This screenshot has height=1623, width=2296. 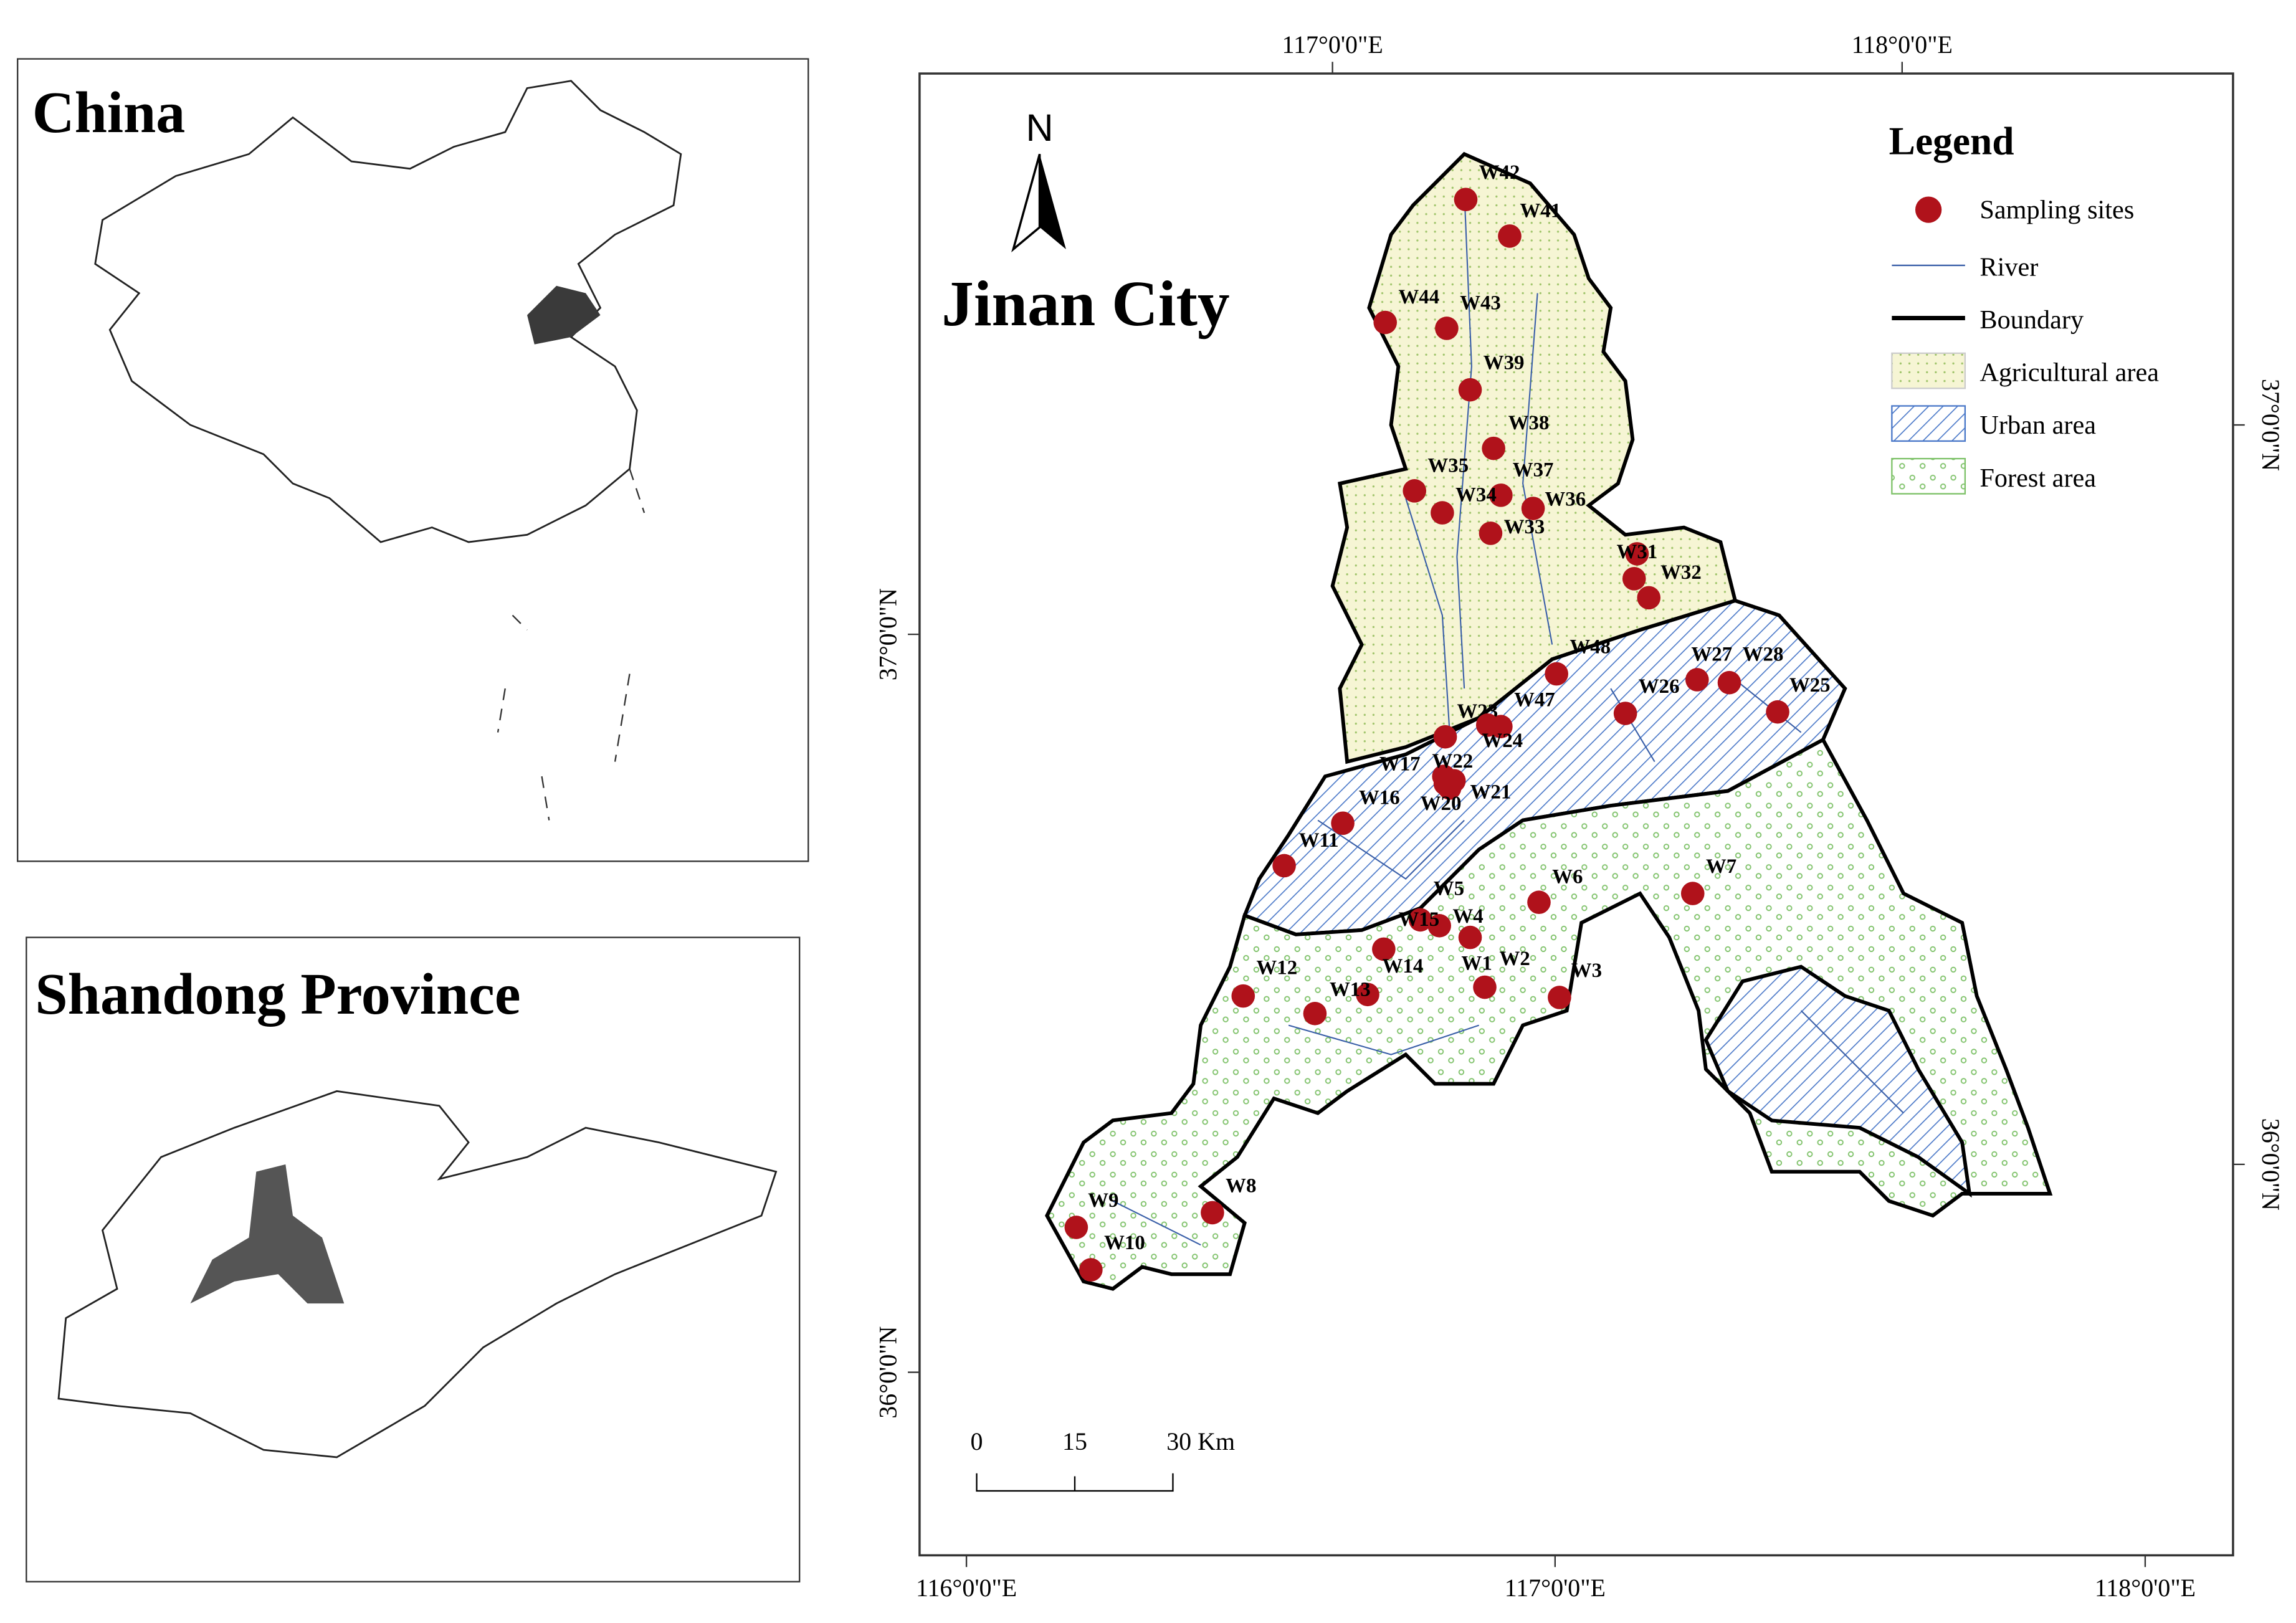 What do you see at coordinates (1085, 304) in the screenshot?
I see `map-title: Jinan City` at bounding box center [1085, 304].